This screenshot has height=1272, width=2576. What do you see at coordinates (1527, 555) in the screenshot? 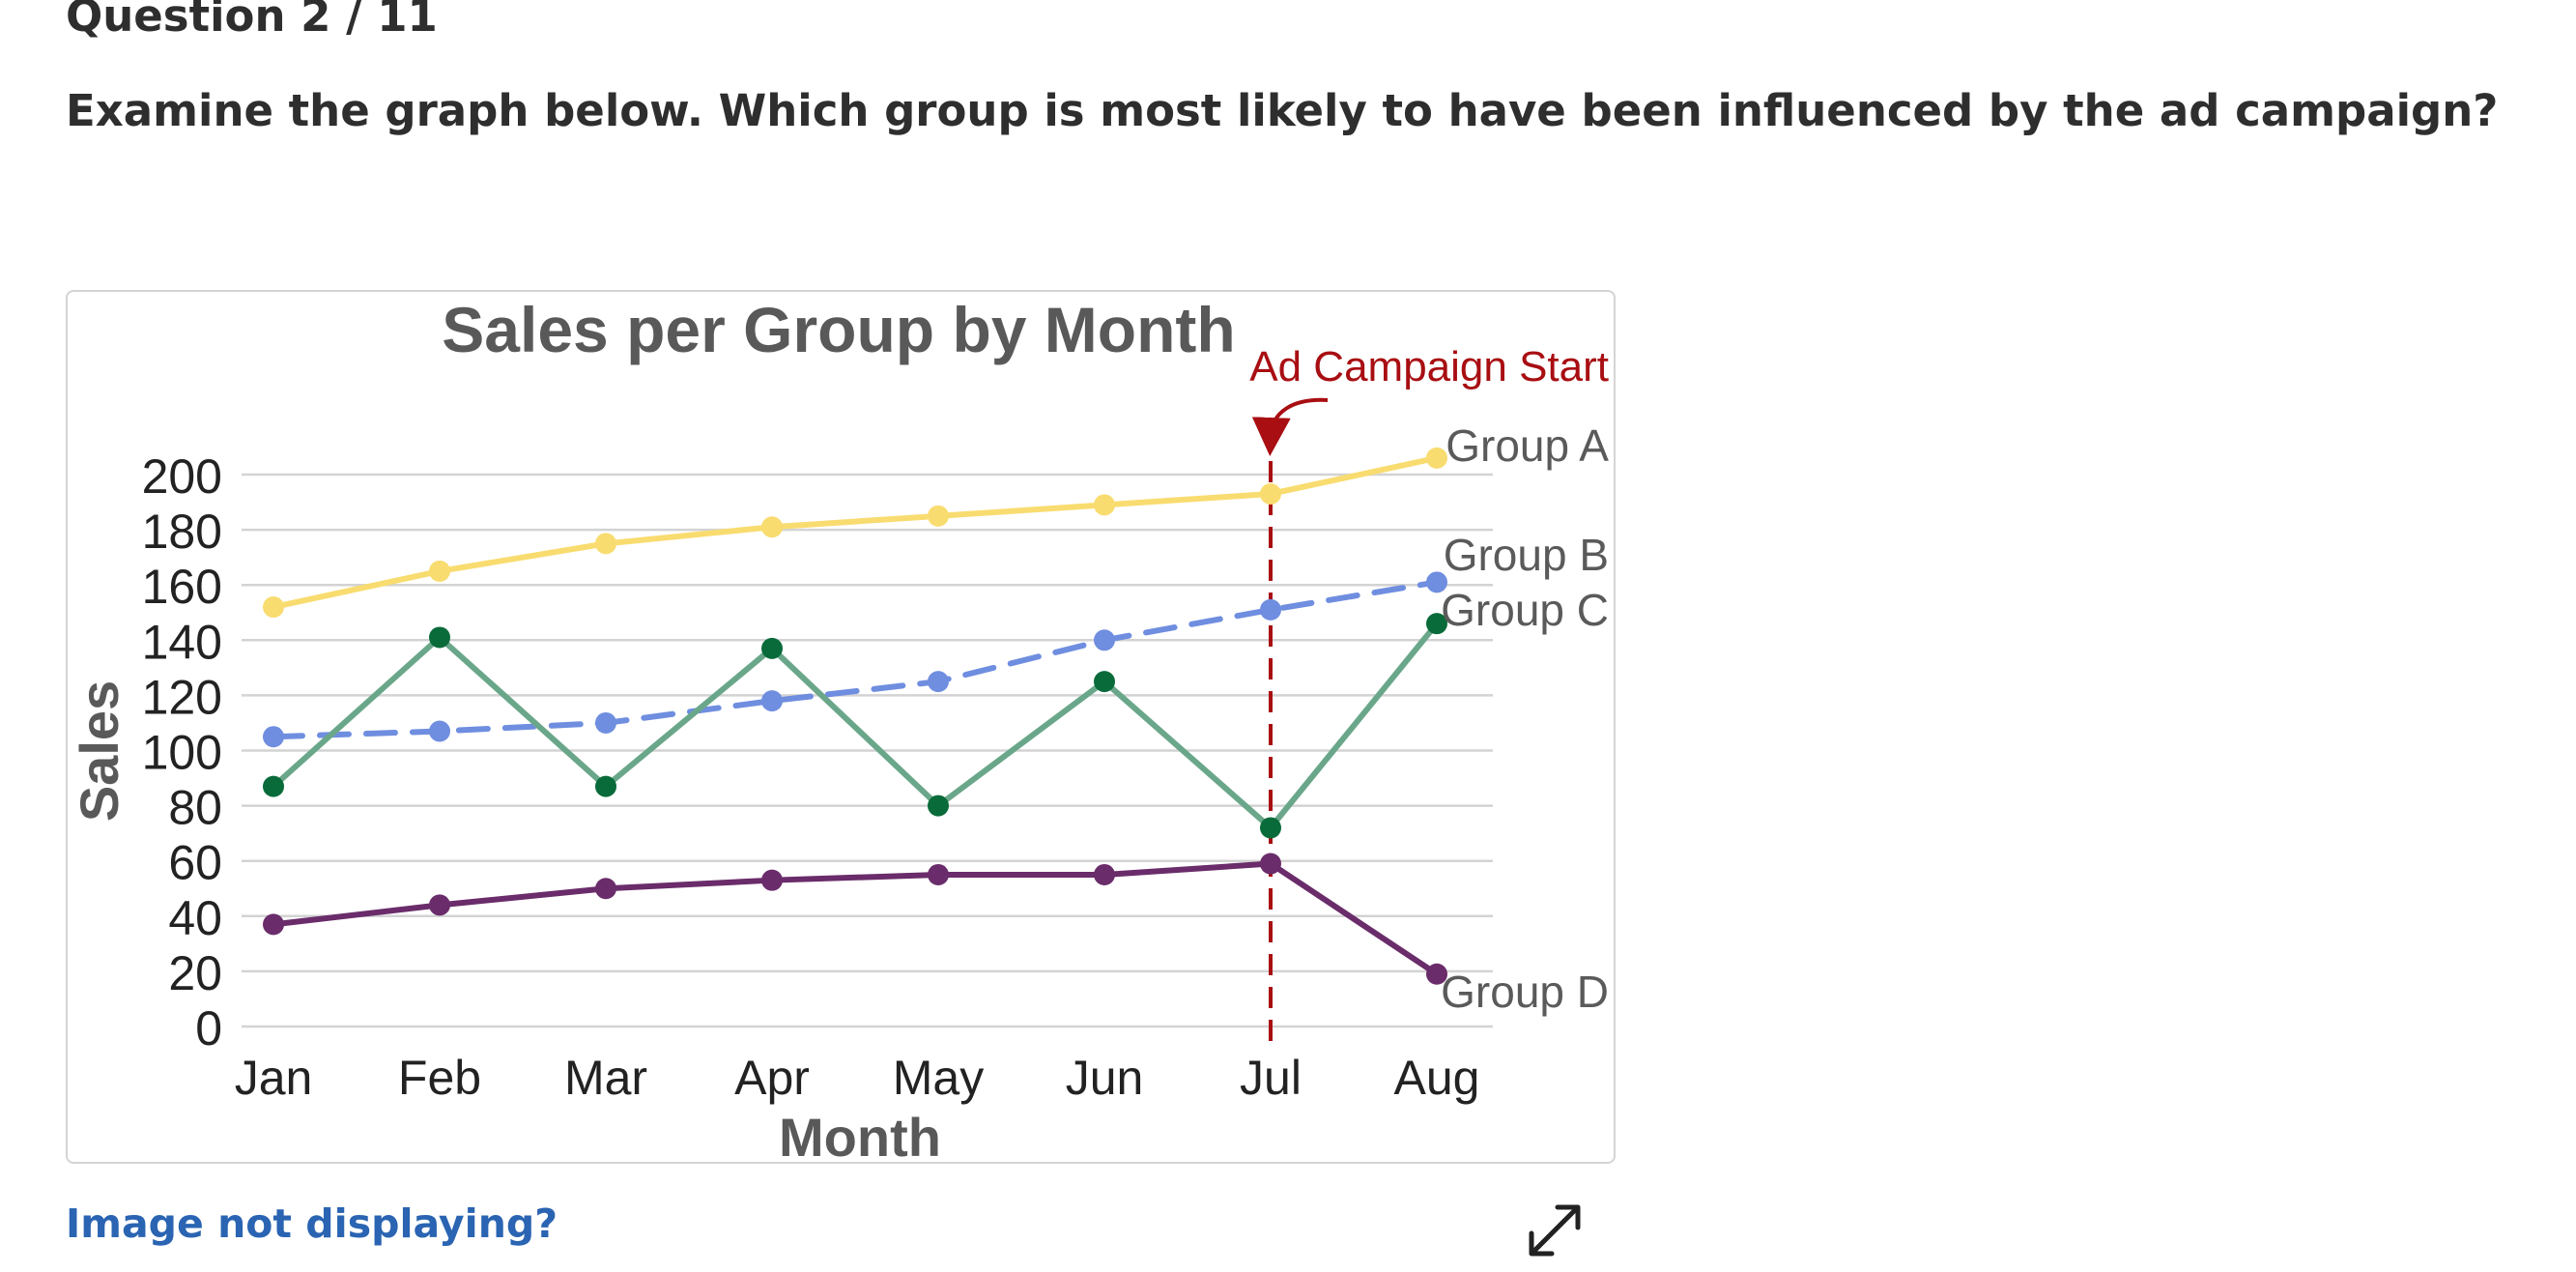
I see `series-label: Group B` at bounding box center [1527, 555].